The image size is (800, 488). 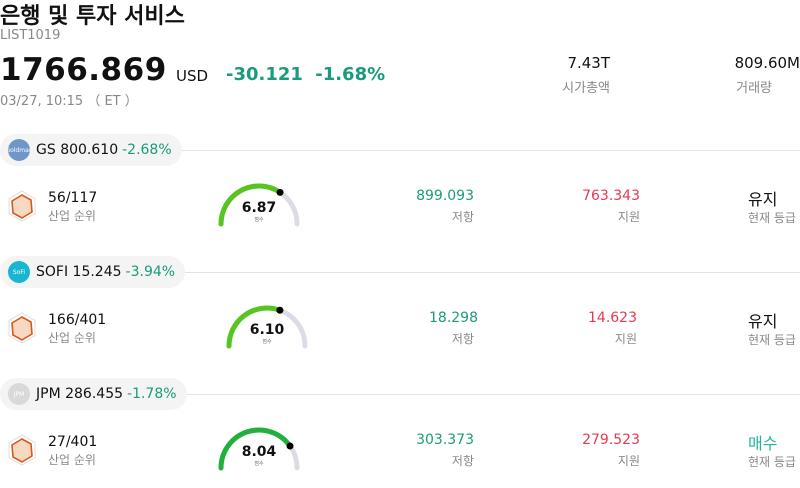 I want to click on stock-chip-jpm: JPM JPM 286.455 -1.78%, so click(x=93, y=394).